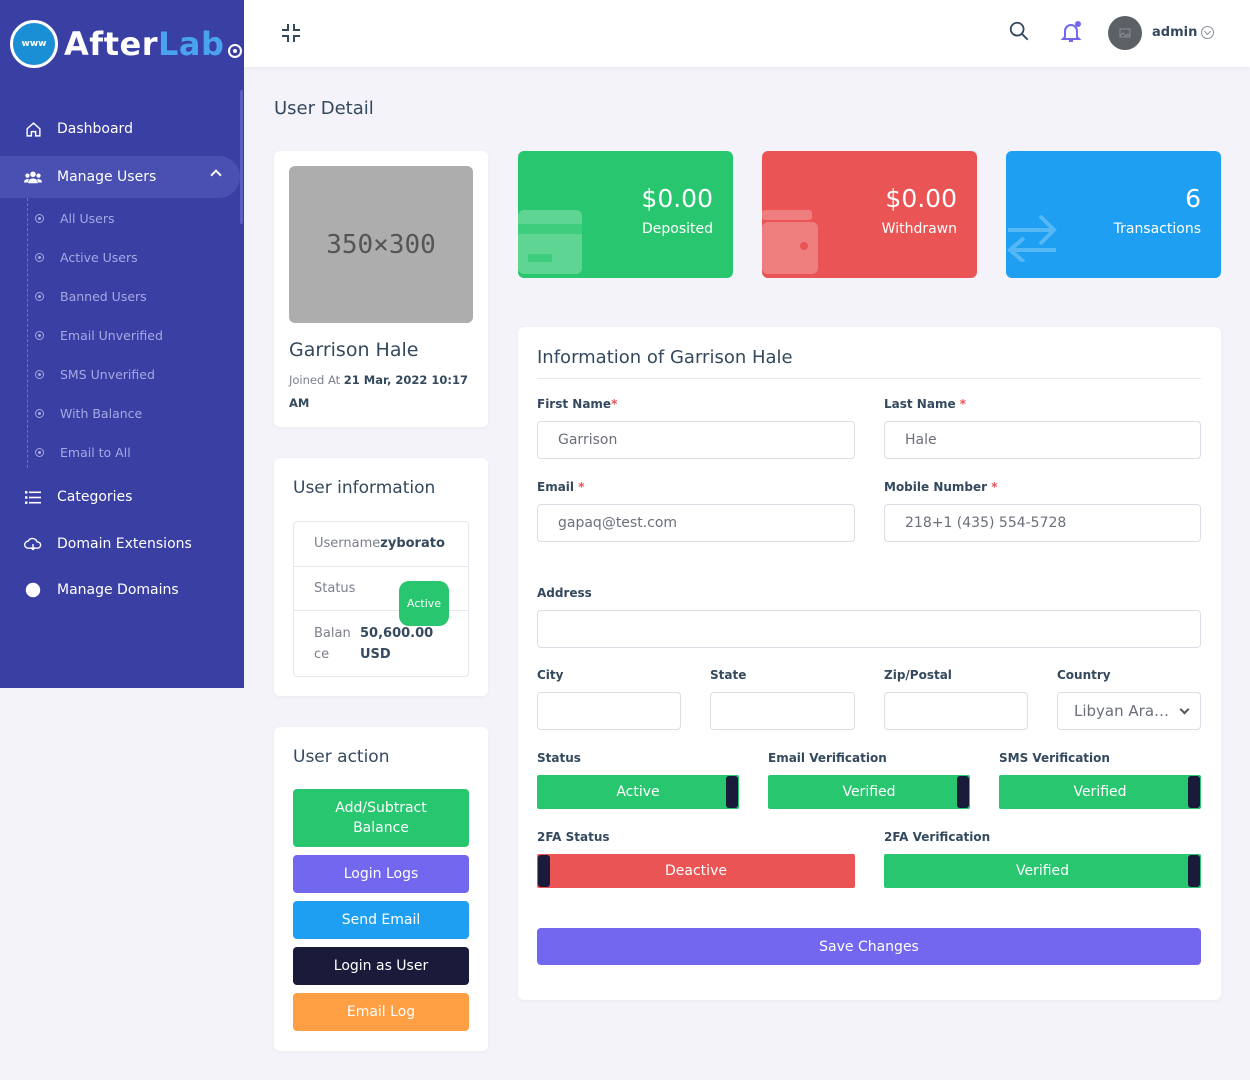 This screenshot has height=1080, width=1250. What do you see at coordinates (315, 380) in the screenshot?
I see `joined-label: Joined At` at bounding box center [315, 380].